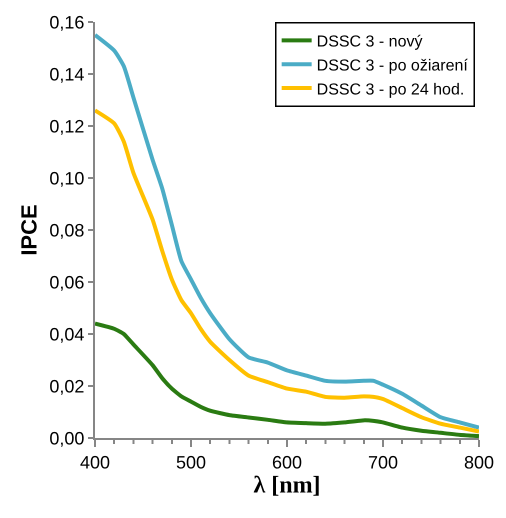 This screenshot has height=518, width=506. Describe the element at coordinates (66, 438) in the screenshot. I see `y-tick-label: 0,00` at that location.